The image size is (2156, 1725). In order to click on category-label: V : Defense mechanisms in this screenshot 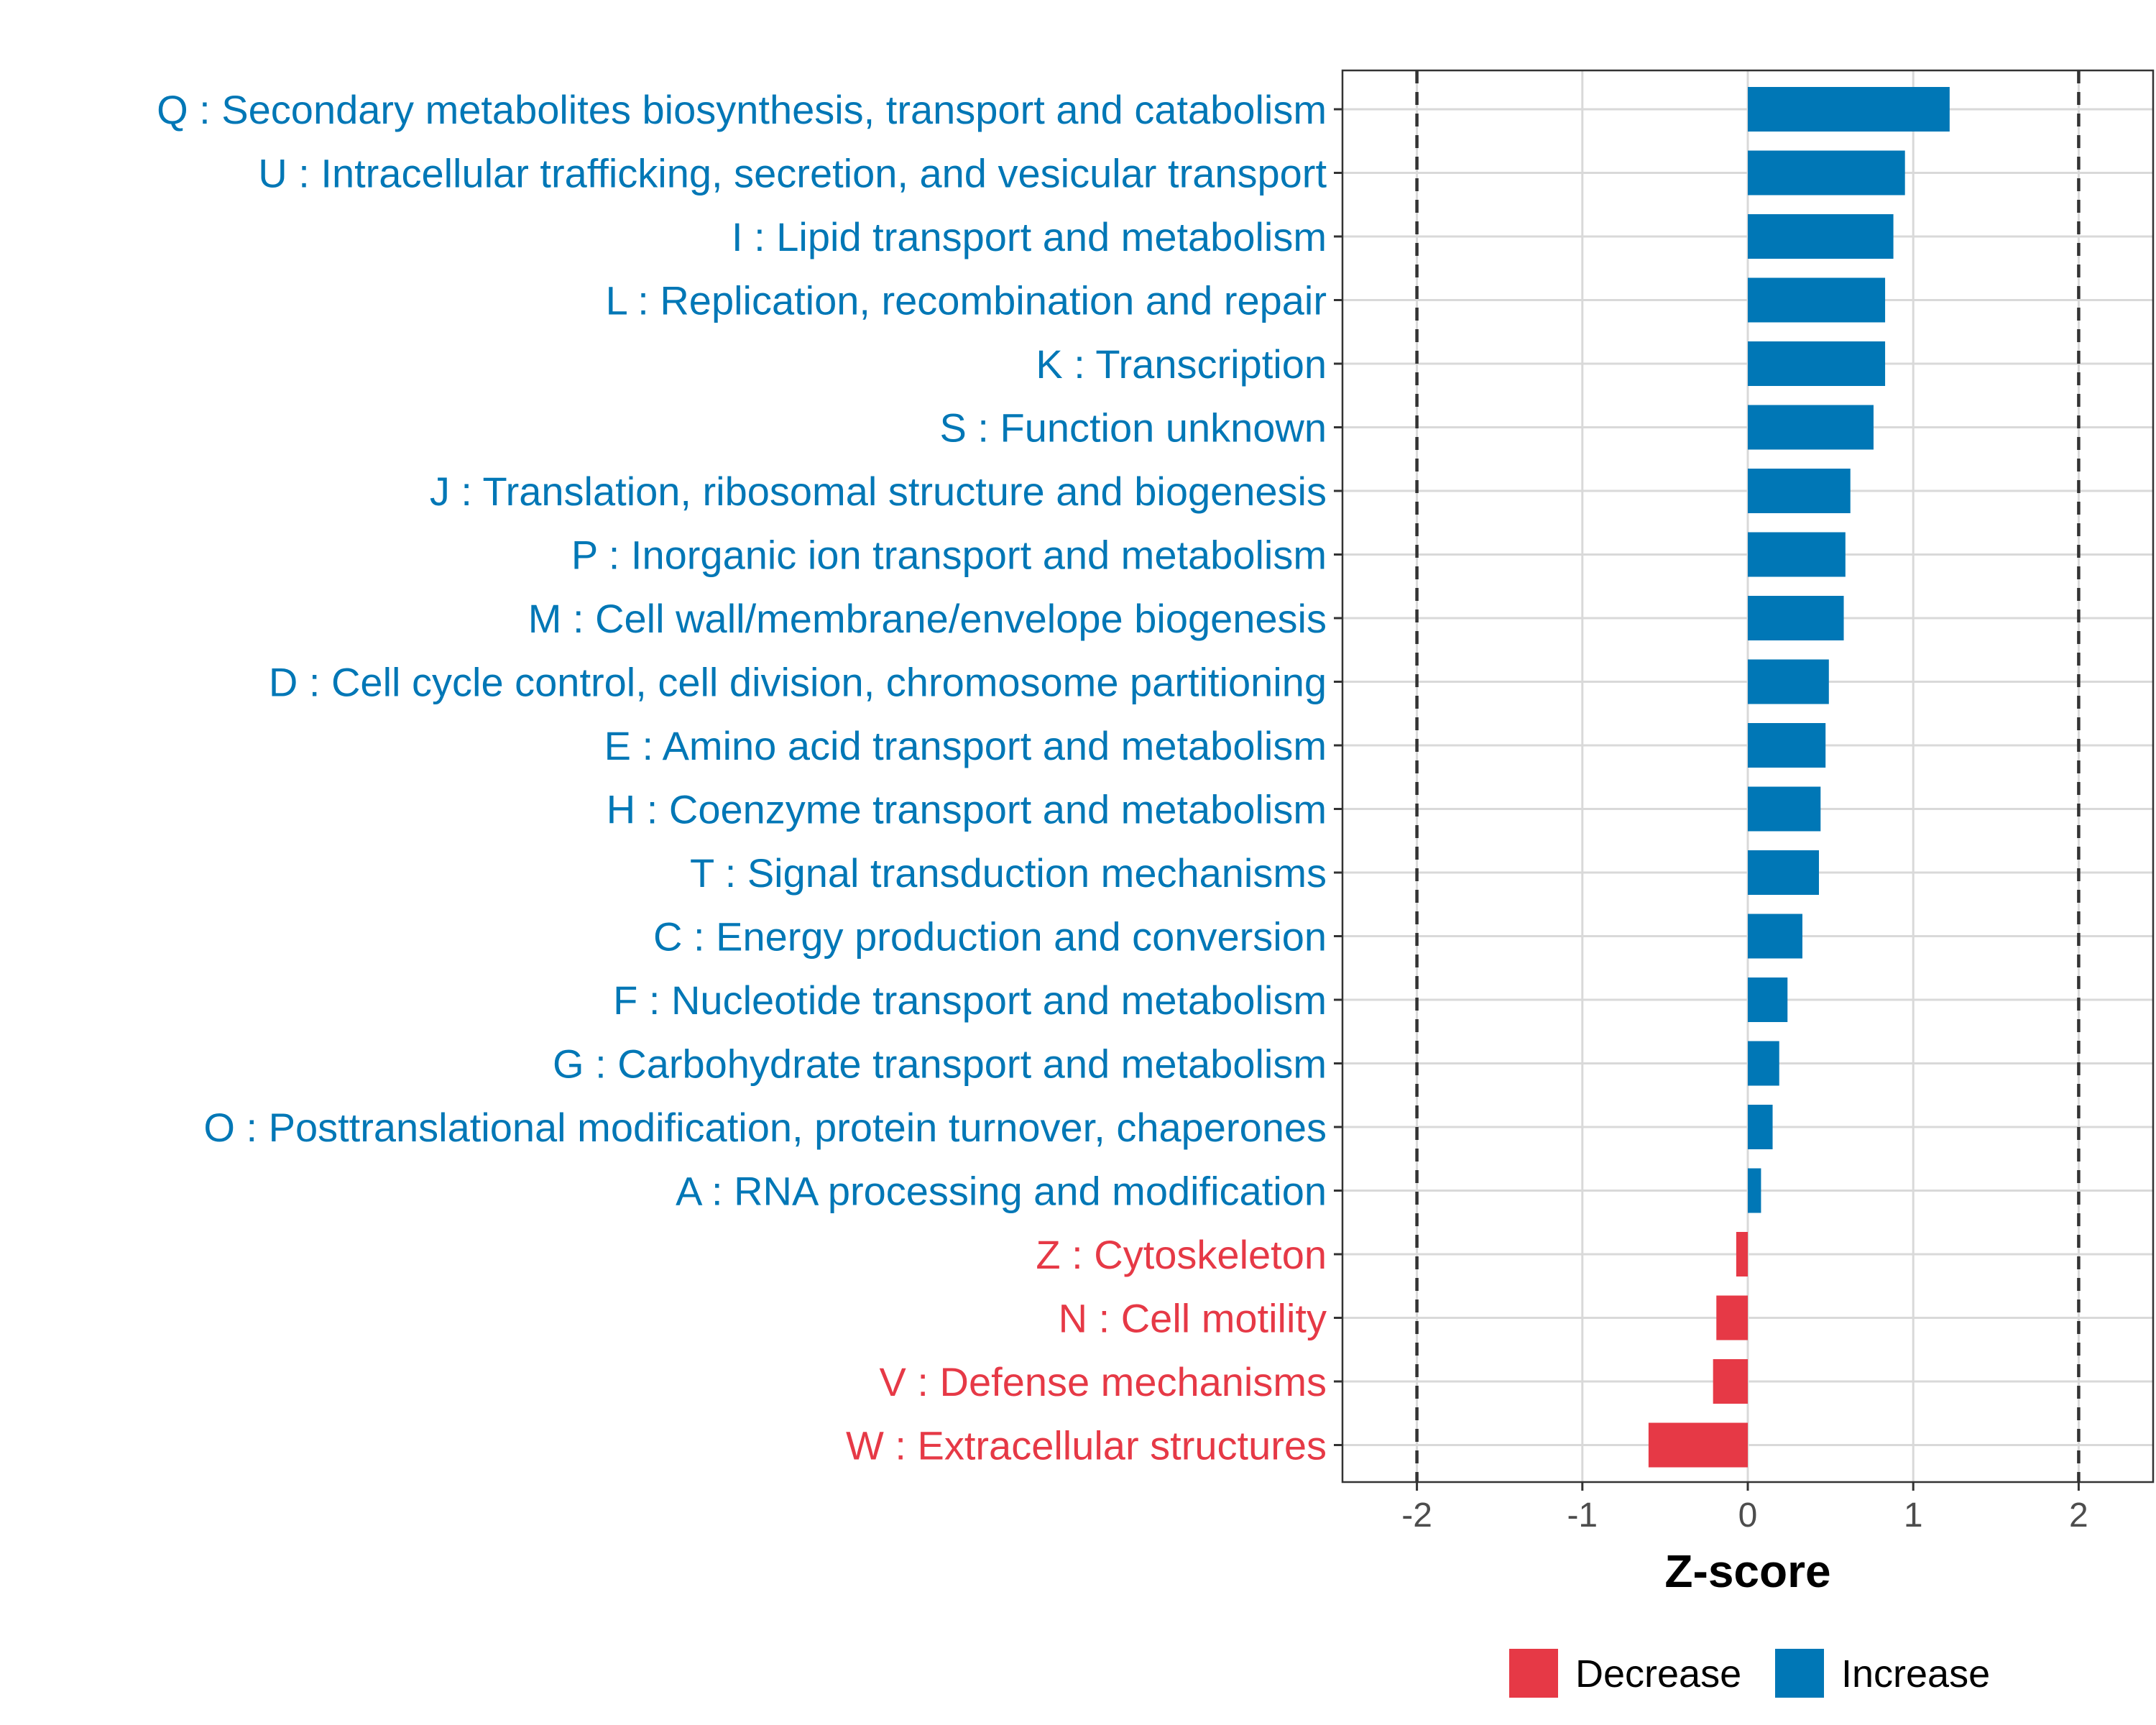, I will do `click(1103, 1381)`.